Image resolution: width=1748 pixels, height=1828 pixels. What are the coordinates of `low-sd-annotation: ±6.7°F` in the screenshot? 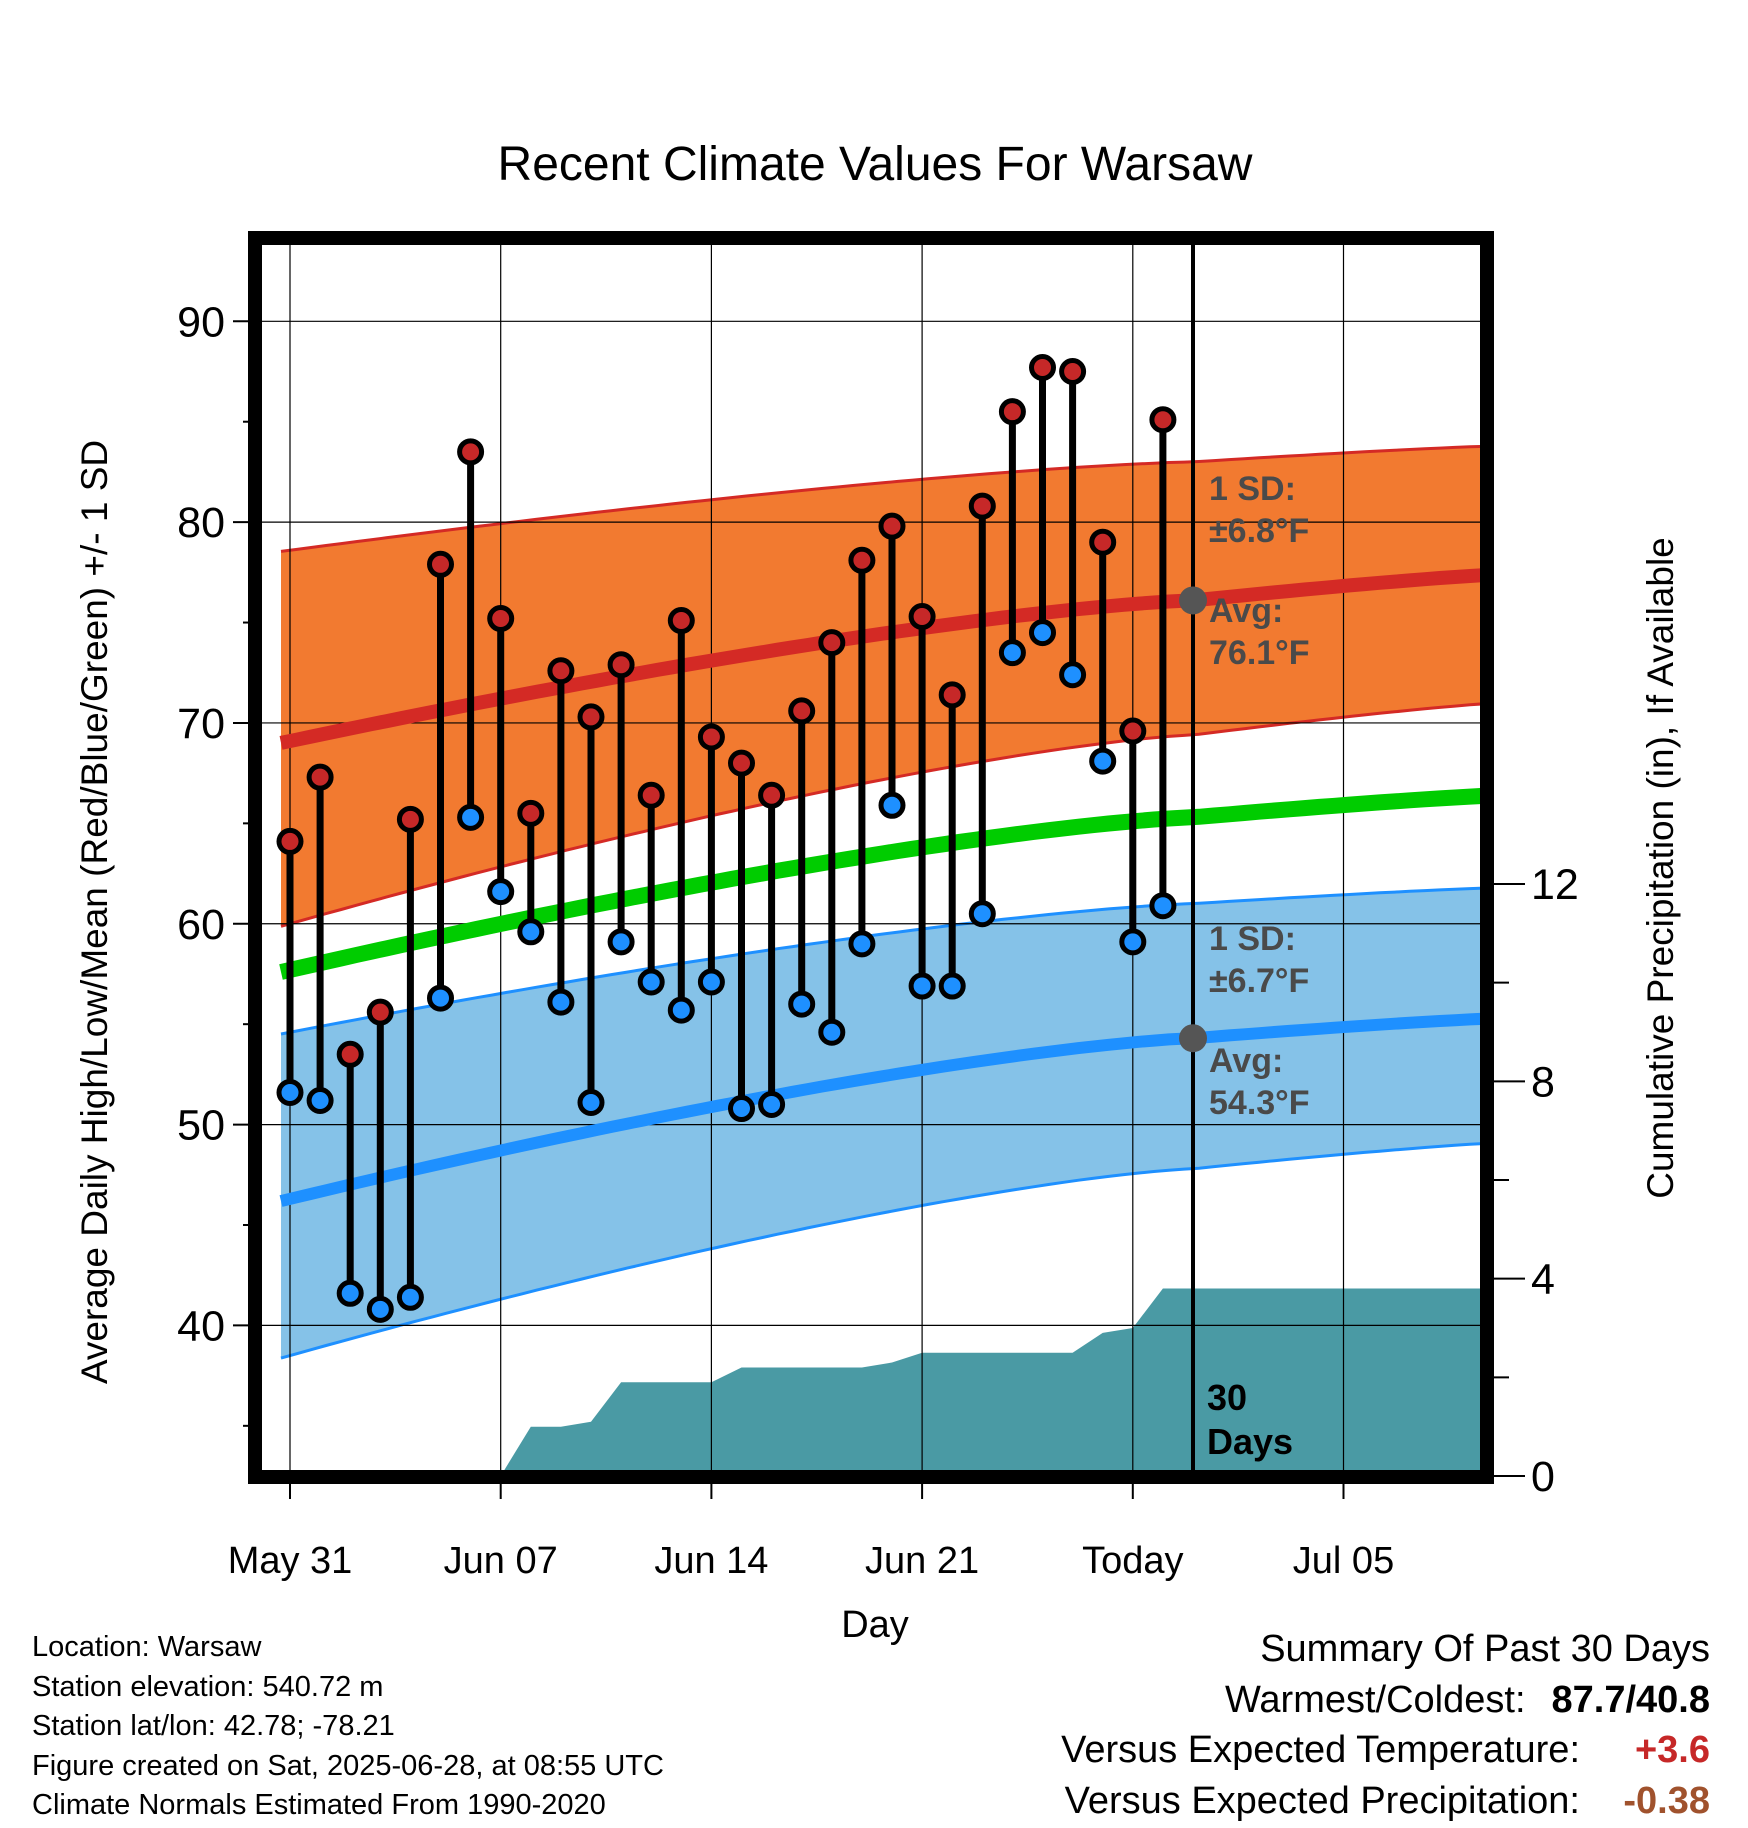 It's located at (1259, 981).